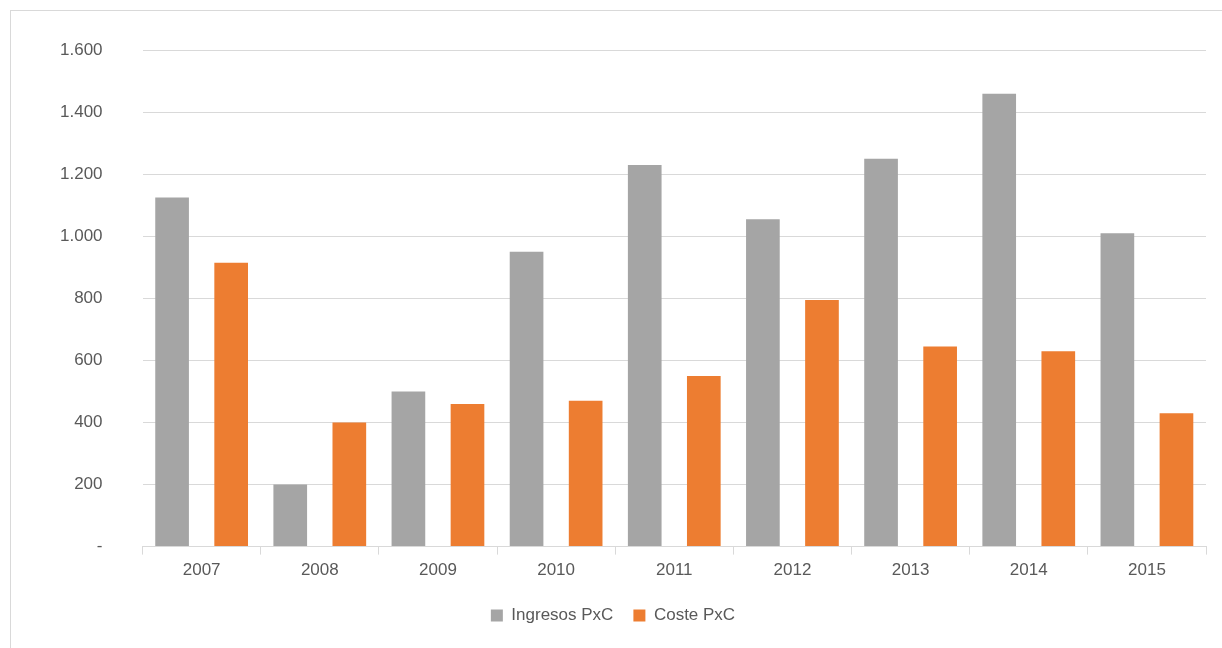 This screenshot has width=1222, height=648. I want to click on legend-label: Ingresos PxC, so click(562, 615).